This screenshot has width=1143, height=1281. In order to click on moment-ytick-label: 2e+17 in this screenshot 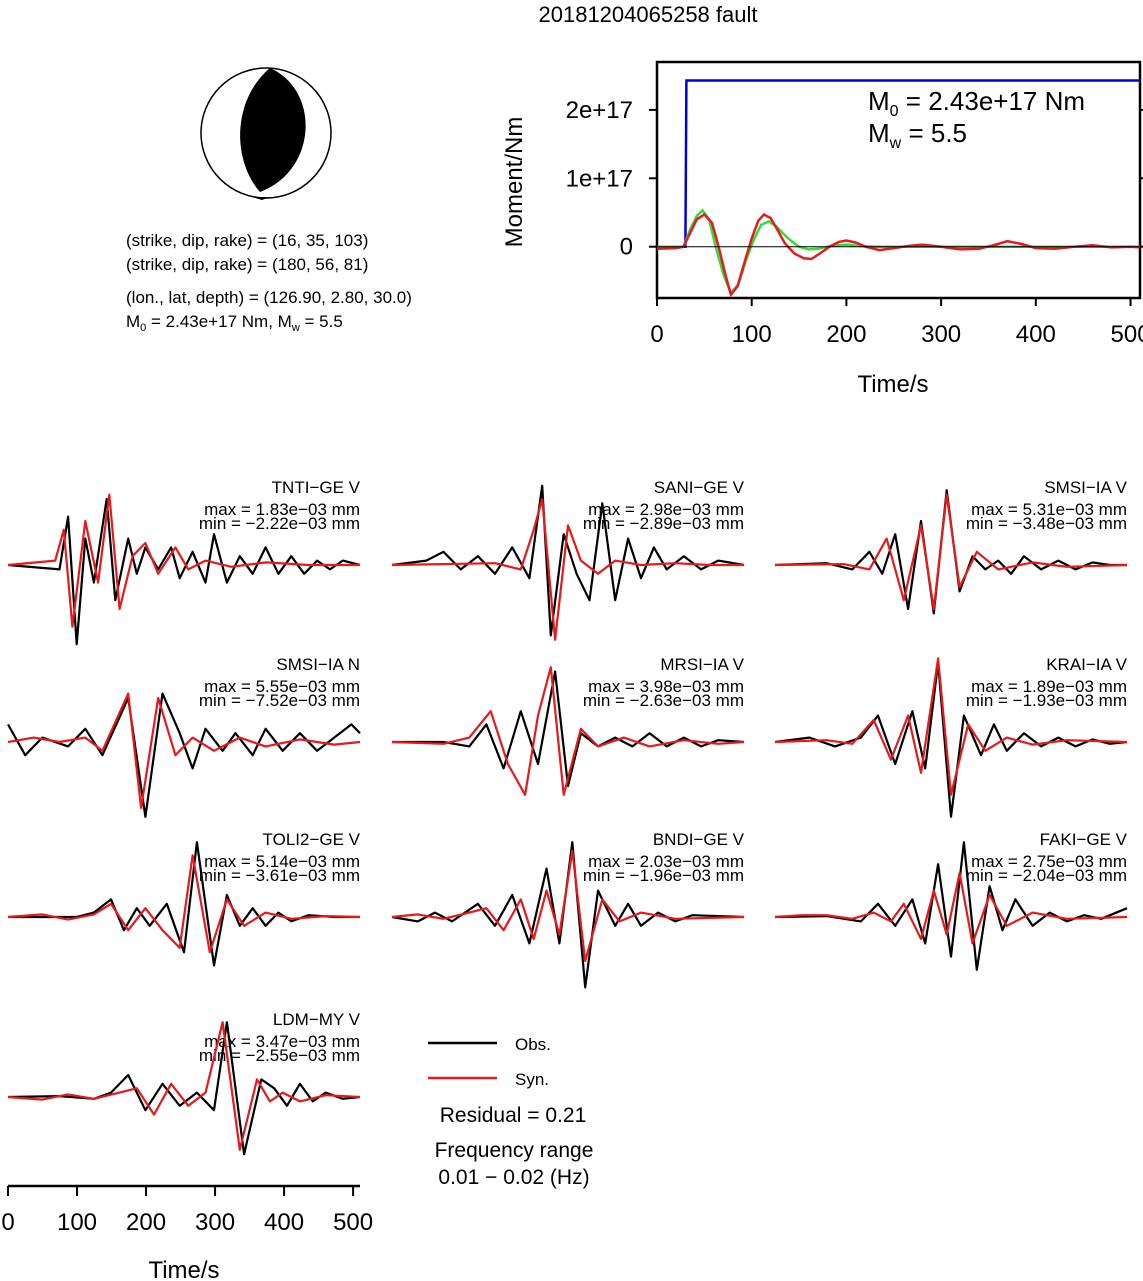, I will do `click(599, 110)`.